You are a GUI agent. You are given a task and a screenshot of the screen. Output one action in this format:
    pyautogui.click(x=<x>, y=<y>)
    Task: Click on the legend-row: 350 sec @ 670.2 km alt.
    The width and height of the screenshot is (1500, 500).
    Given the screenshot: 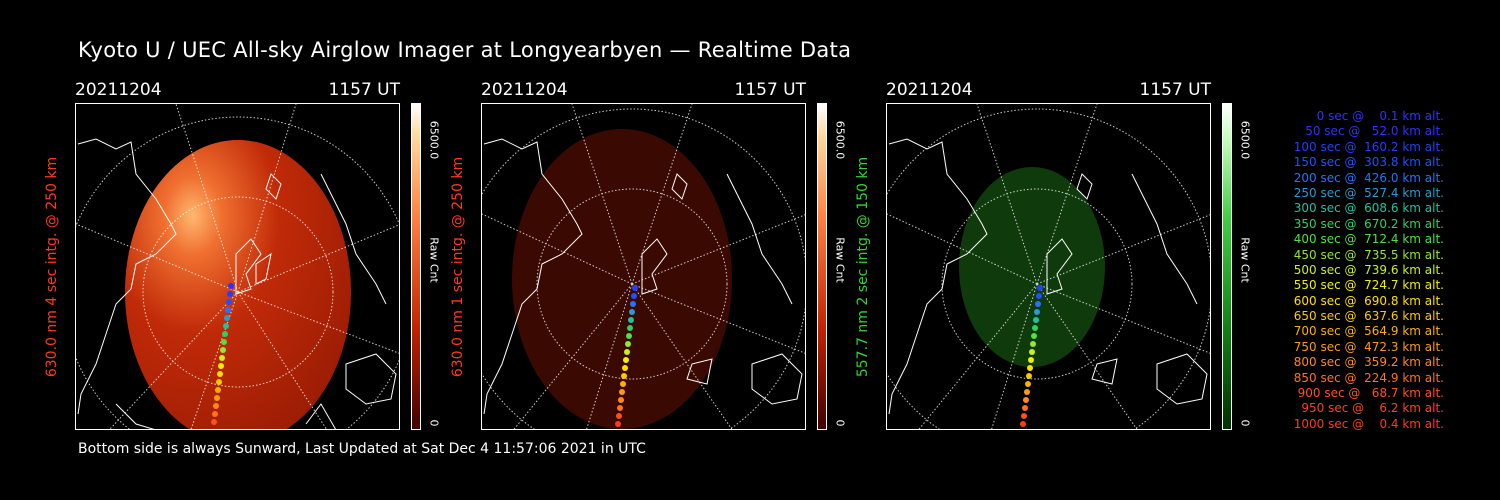 What is the action you would take?
    pyautogui.click(x=1366, y=223)
    